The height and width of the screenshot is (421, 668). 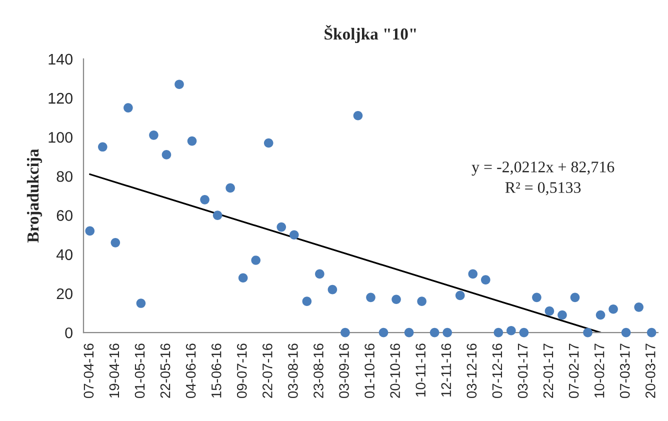 What do you see at coordinates (543, 169) in the screenshot?
I see `annotation: y = -2,0212x + 82,716` at bounding box center [543, 169].